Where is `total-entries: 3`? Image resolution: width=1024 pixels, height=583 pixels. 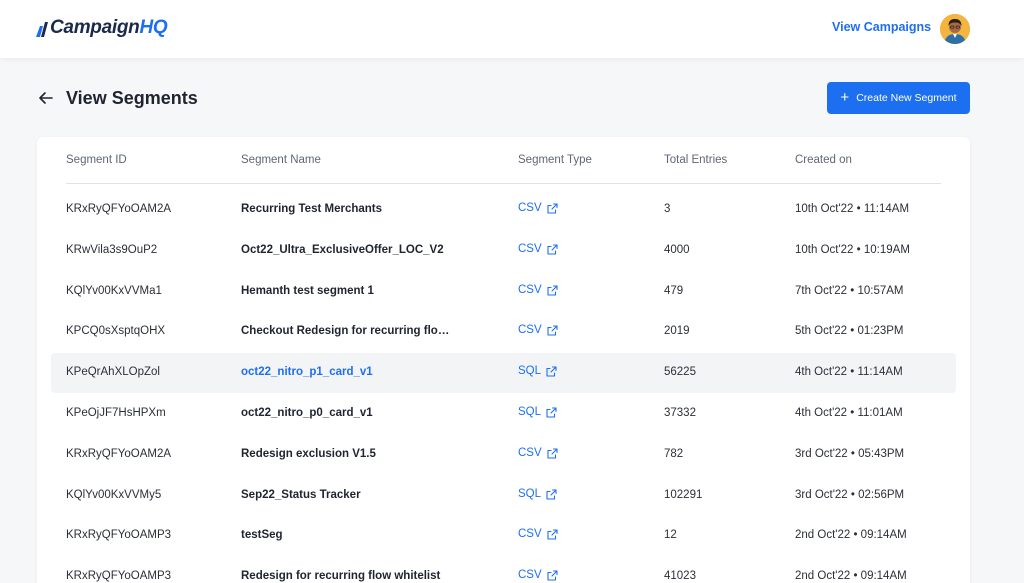
total-entries: 3 is located at coordinates (667, 209).